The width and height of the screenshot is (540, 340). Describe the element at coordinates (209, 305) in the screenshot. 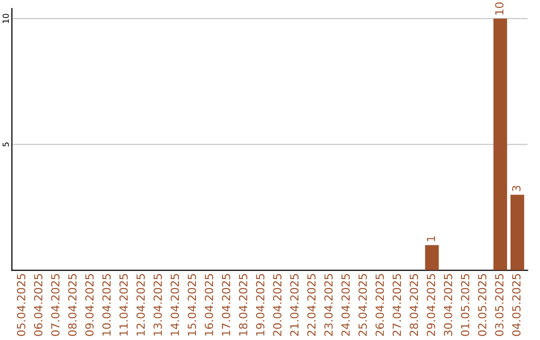

I see `x-tick-label: 16.04.2025` at that location.